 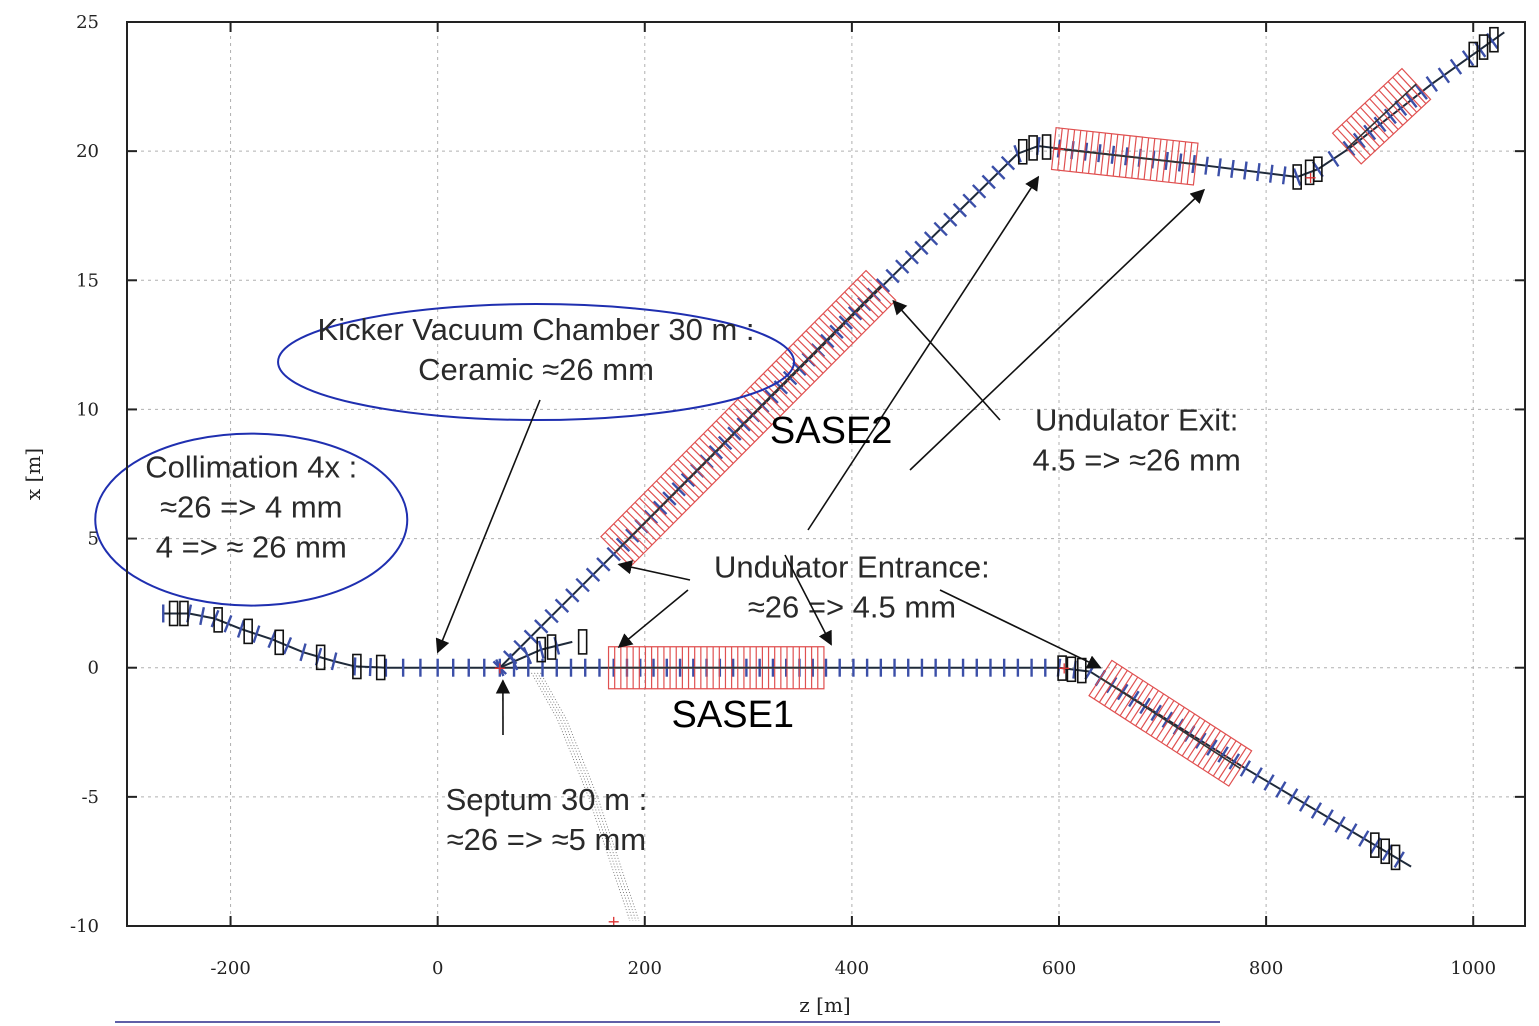 I want to click on x-tick-label: 1000, so click(x=1473, y=968).